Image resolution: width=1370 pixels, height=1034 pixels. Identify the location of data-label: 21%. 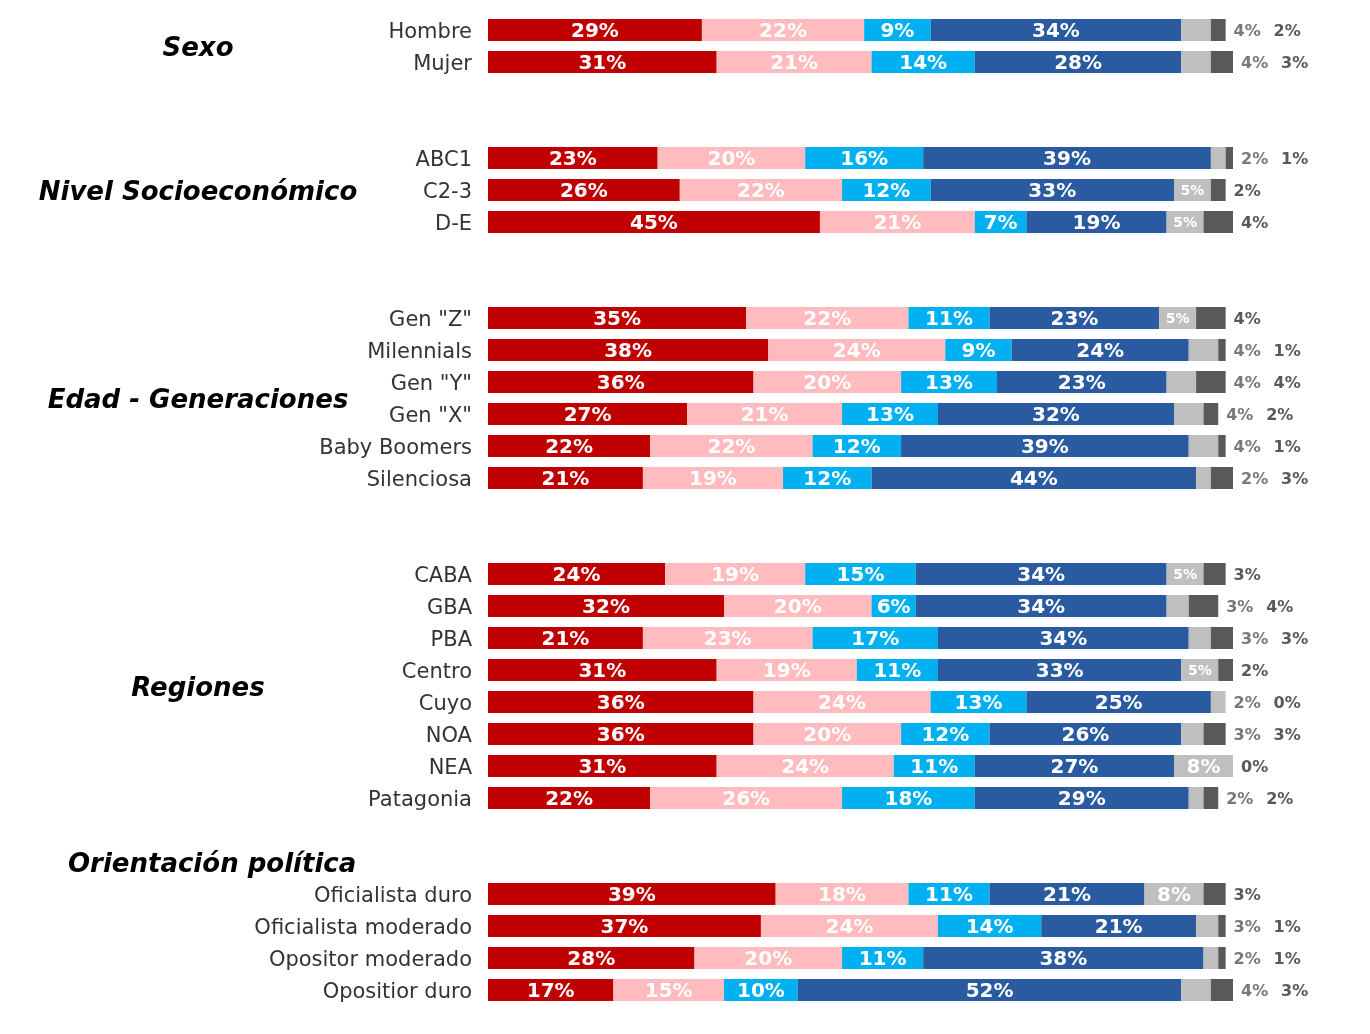
(794, 62).